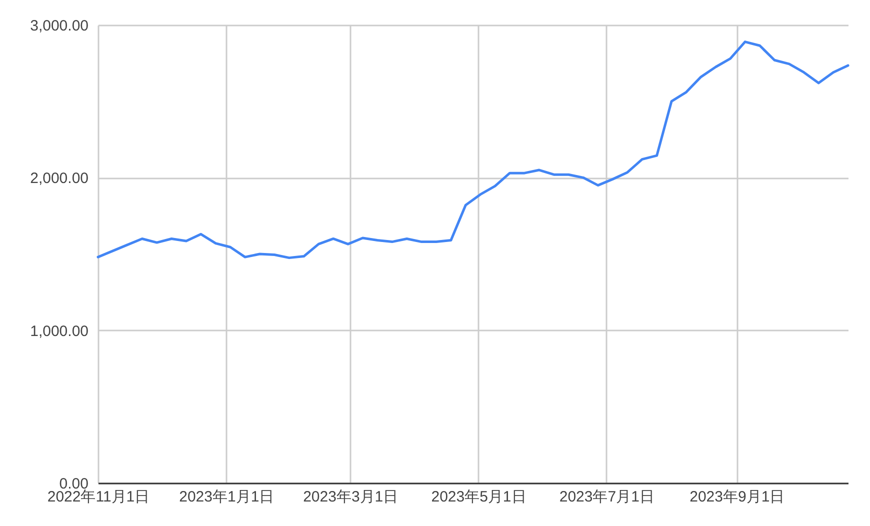 The height and width of the screenshot is (526, 870). What do you see at coordinates (606, 497) in the screenshot?
I see `x-tick-label: 2023年7月1日` at bounding box center [606, 497].